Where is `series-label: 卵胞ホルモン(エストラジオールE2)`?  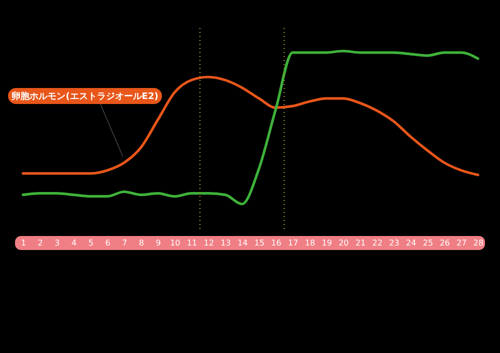
series-label: 卵胞ホルモン(エストラジオールE2) is located at coordinates (84, 96).